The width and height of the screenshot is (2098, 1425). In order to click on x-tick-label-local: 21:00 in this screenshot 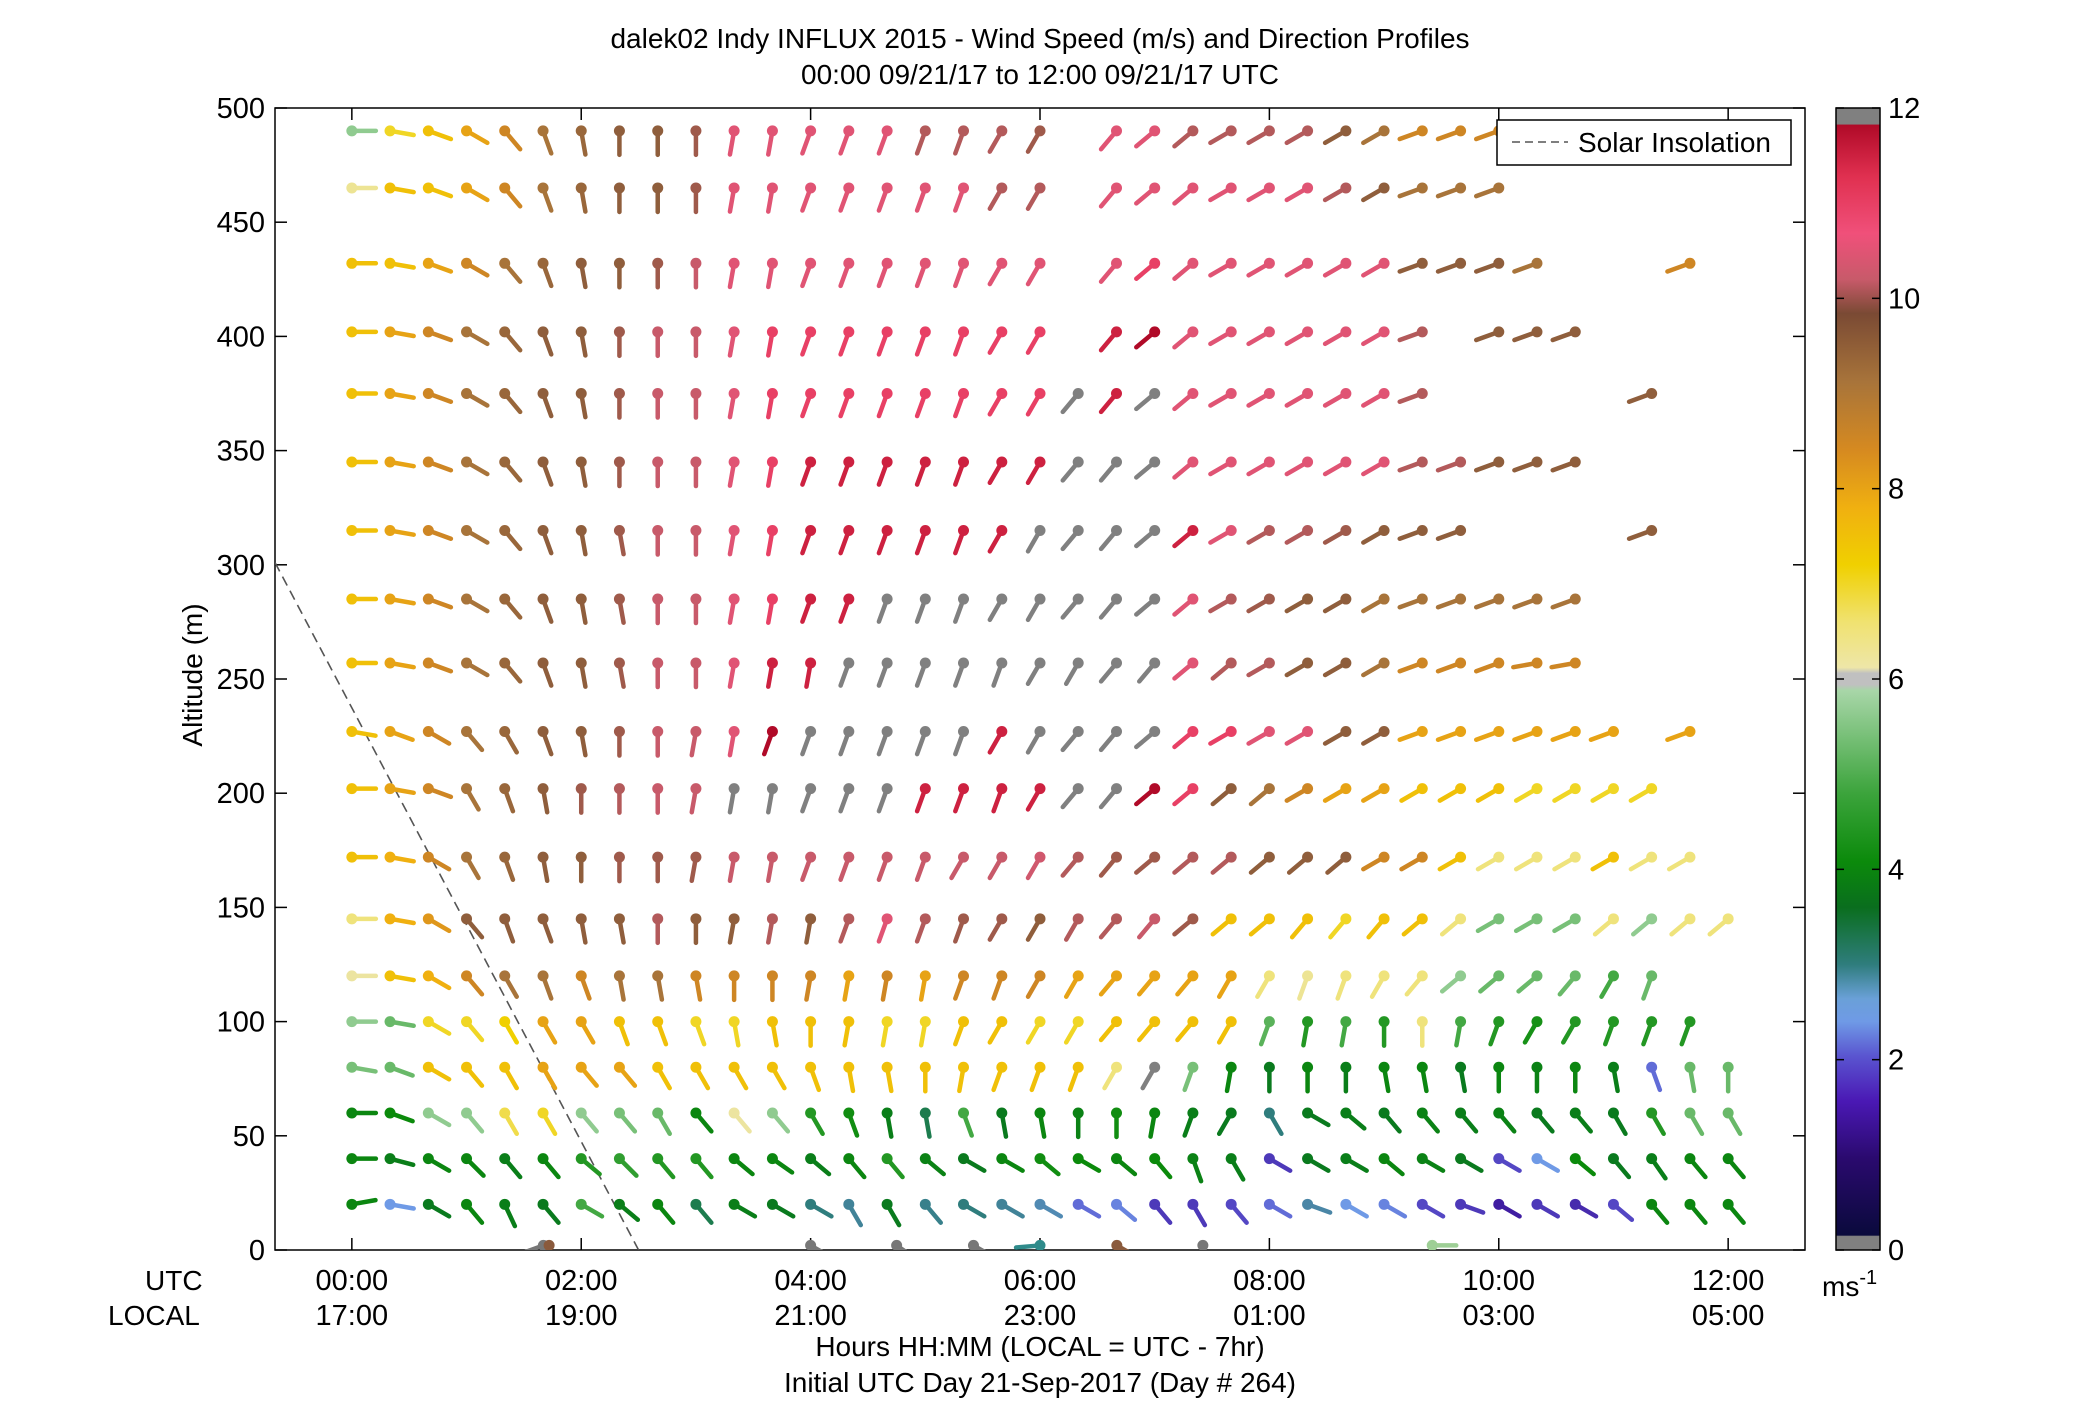, I will do `click(810, 1316)`.